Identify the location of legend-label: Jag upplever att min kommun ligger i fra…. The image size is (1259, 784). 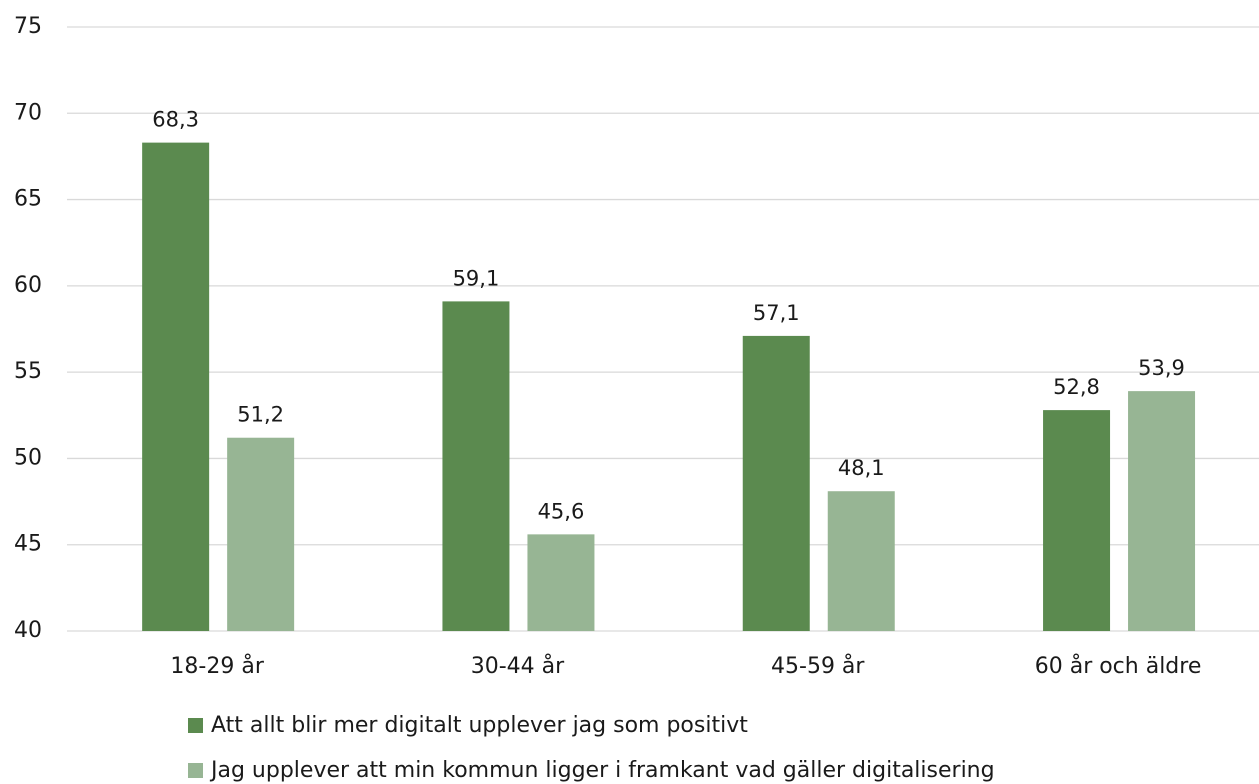
(602, 770).